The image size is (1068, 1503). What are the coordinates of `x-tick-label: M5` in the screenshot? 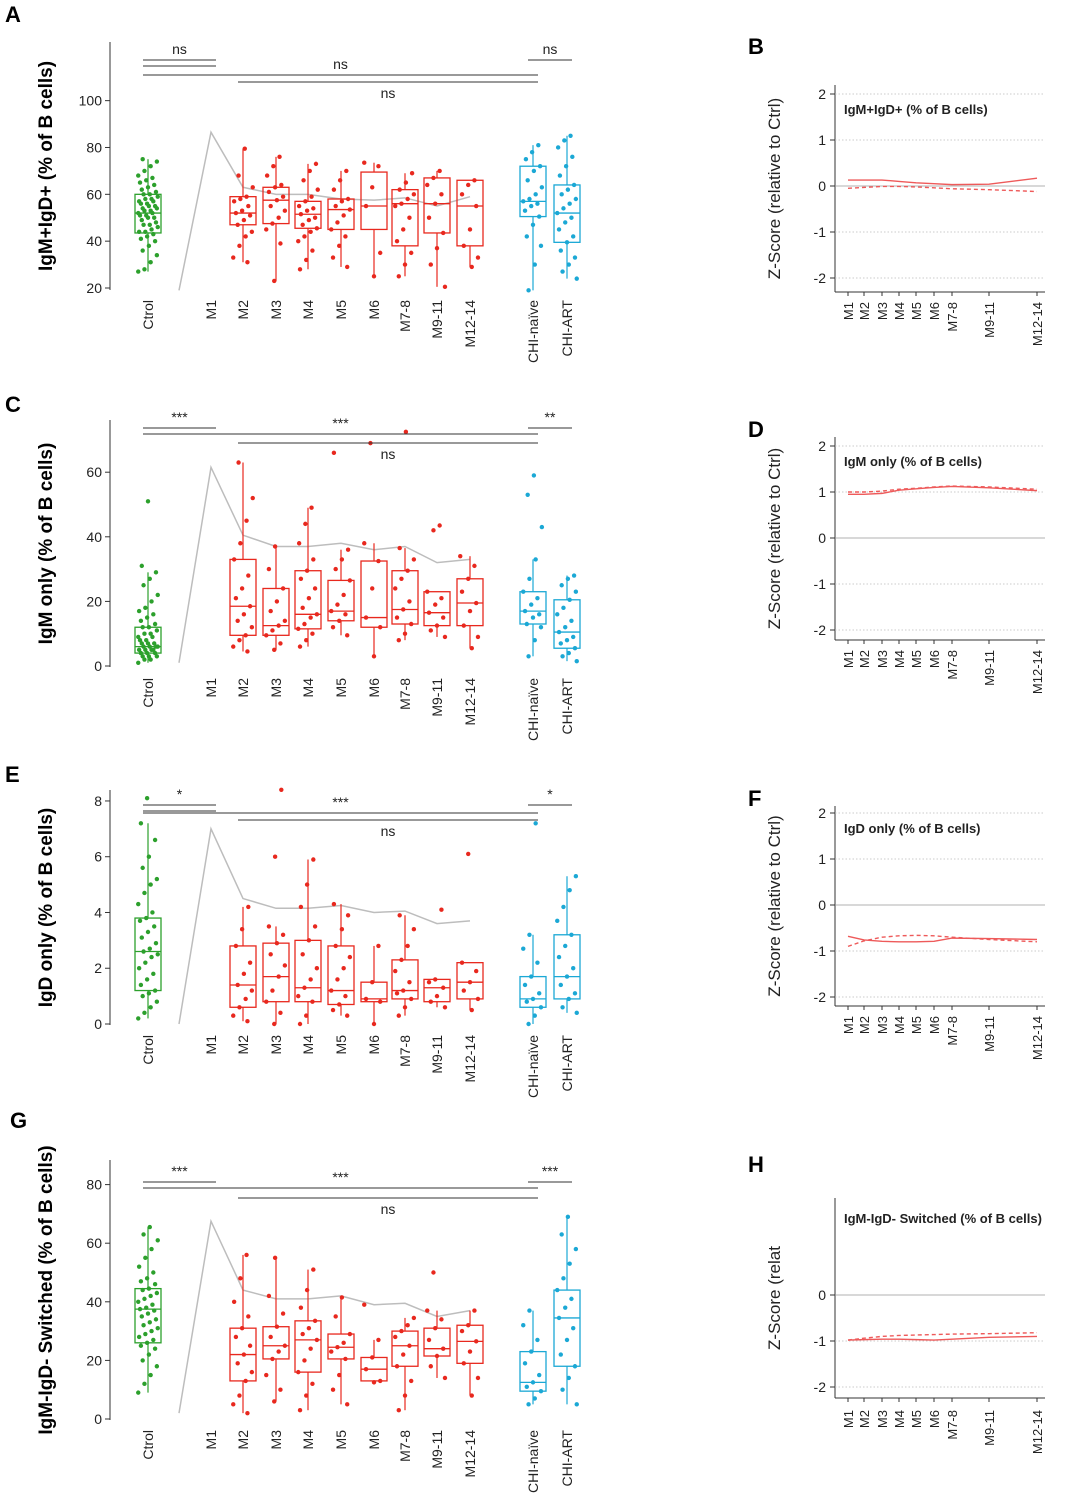 It's located at (916, 659).